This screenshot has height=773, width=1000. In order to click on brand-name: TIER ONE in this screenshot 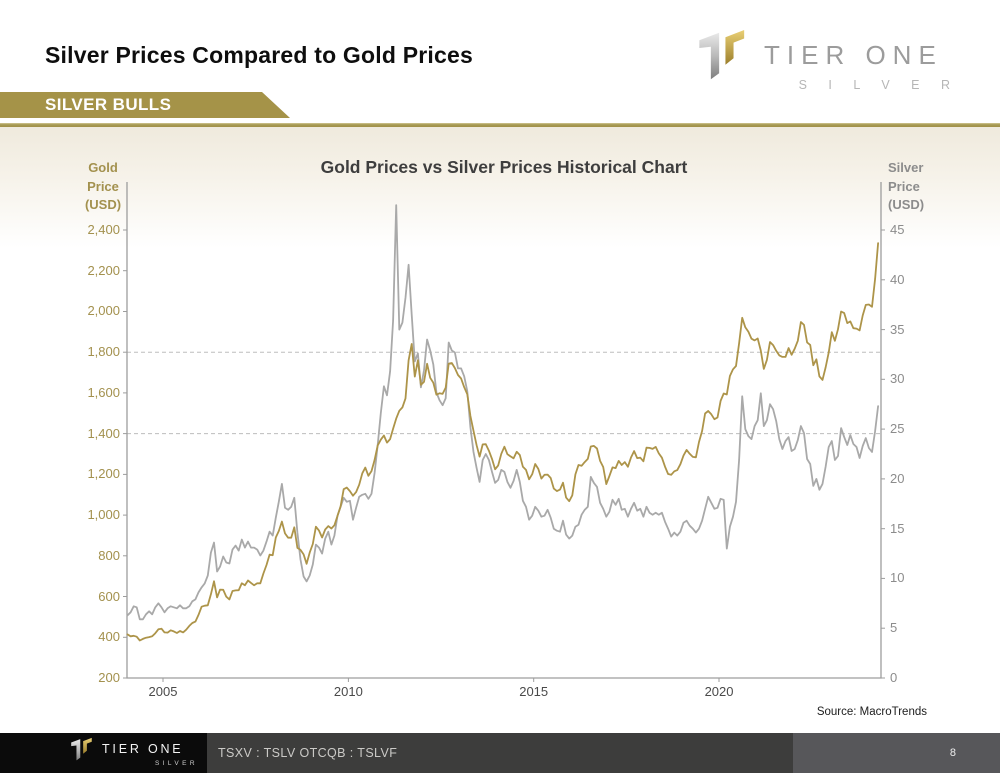, I will do `click(853, 55)`.